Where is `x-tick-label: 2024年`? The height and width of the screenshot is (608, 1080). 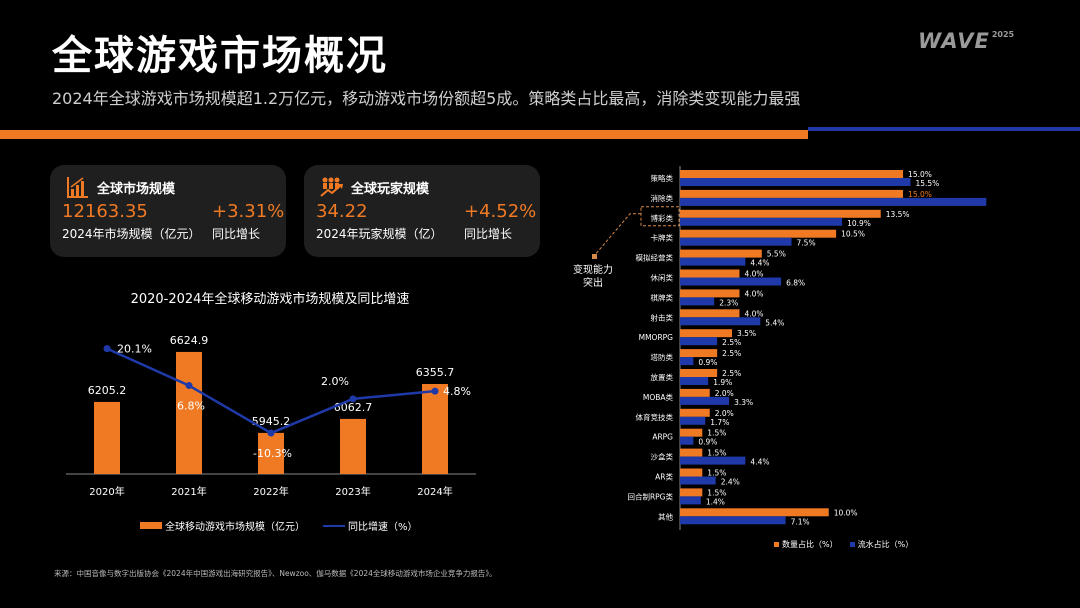 x-tick-label: 2024年 is located at coordinates (434, 491).